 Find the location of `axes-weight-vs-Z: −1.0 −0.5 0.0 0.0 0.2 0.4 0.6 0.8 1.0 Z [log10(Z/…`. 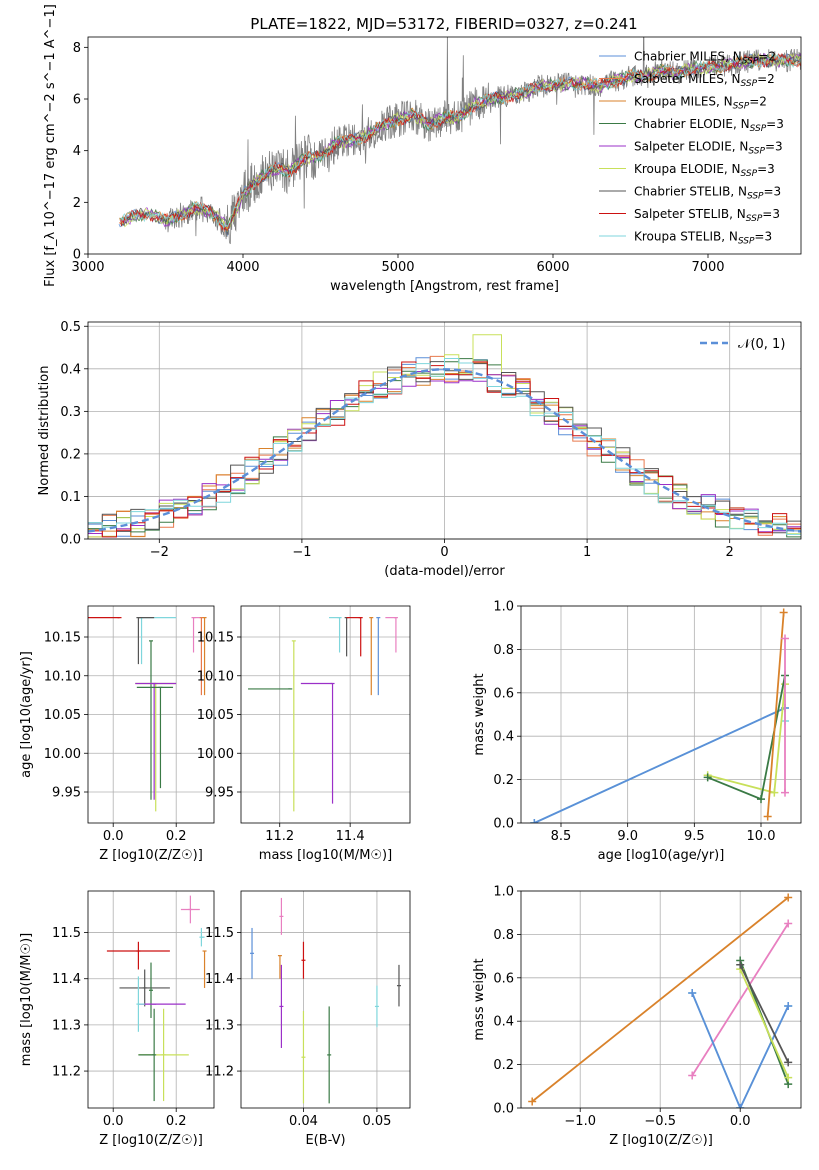

axes-weight-vs-Z: −1.0 −0.5 0.0 0.0 0.2 0.4 0.6 0.8 1.0 Z [log10(Z/… is located at coordinates (637, 1016).